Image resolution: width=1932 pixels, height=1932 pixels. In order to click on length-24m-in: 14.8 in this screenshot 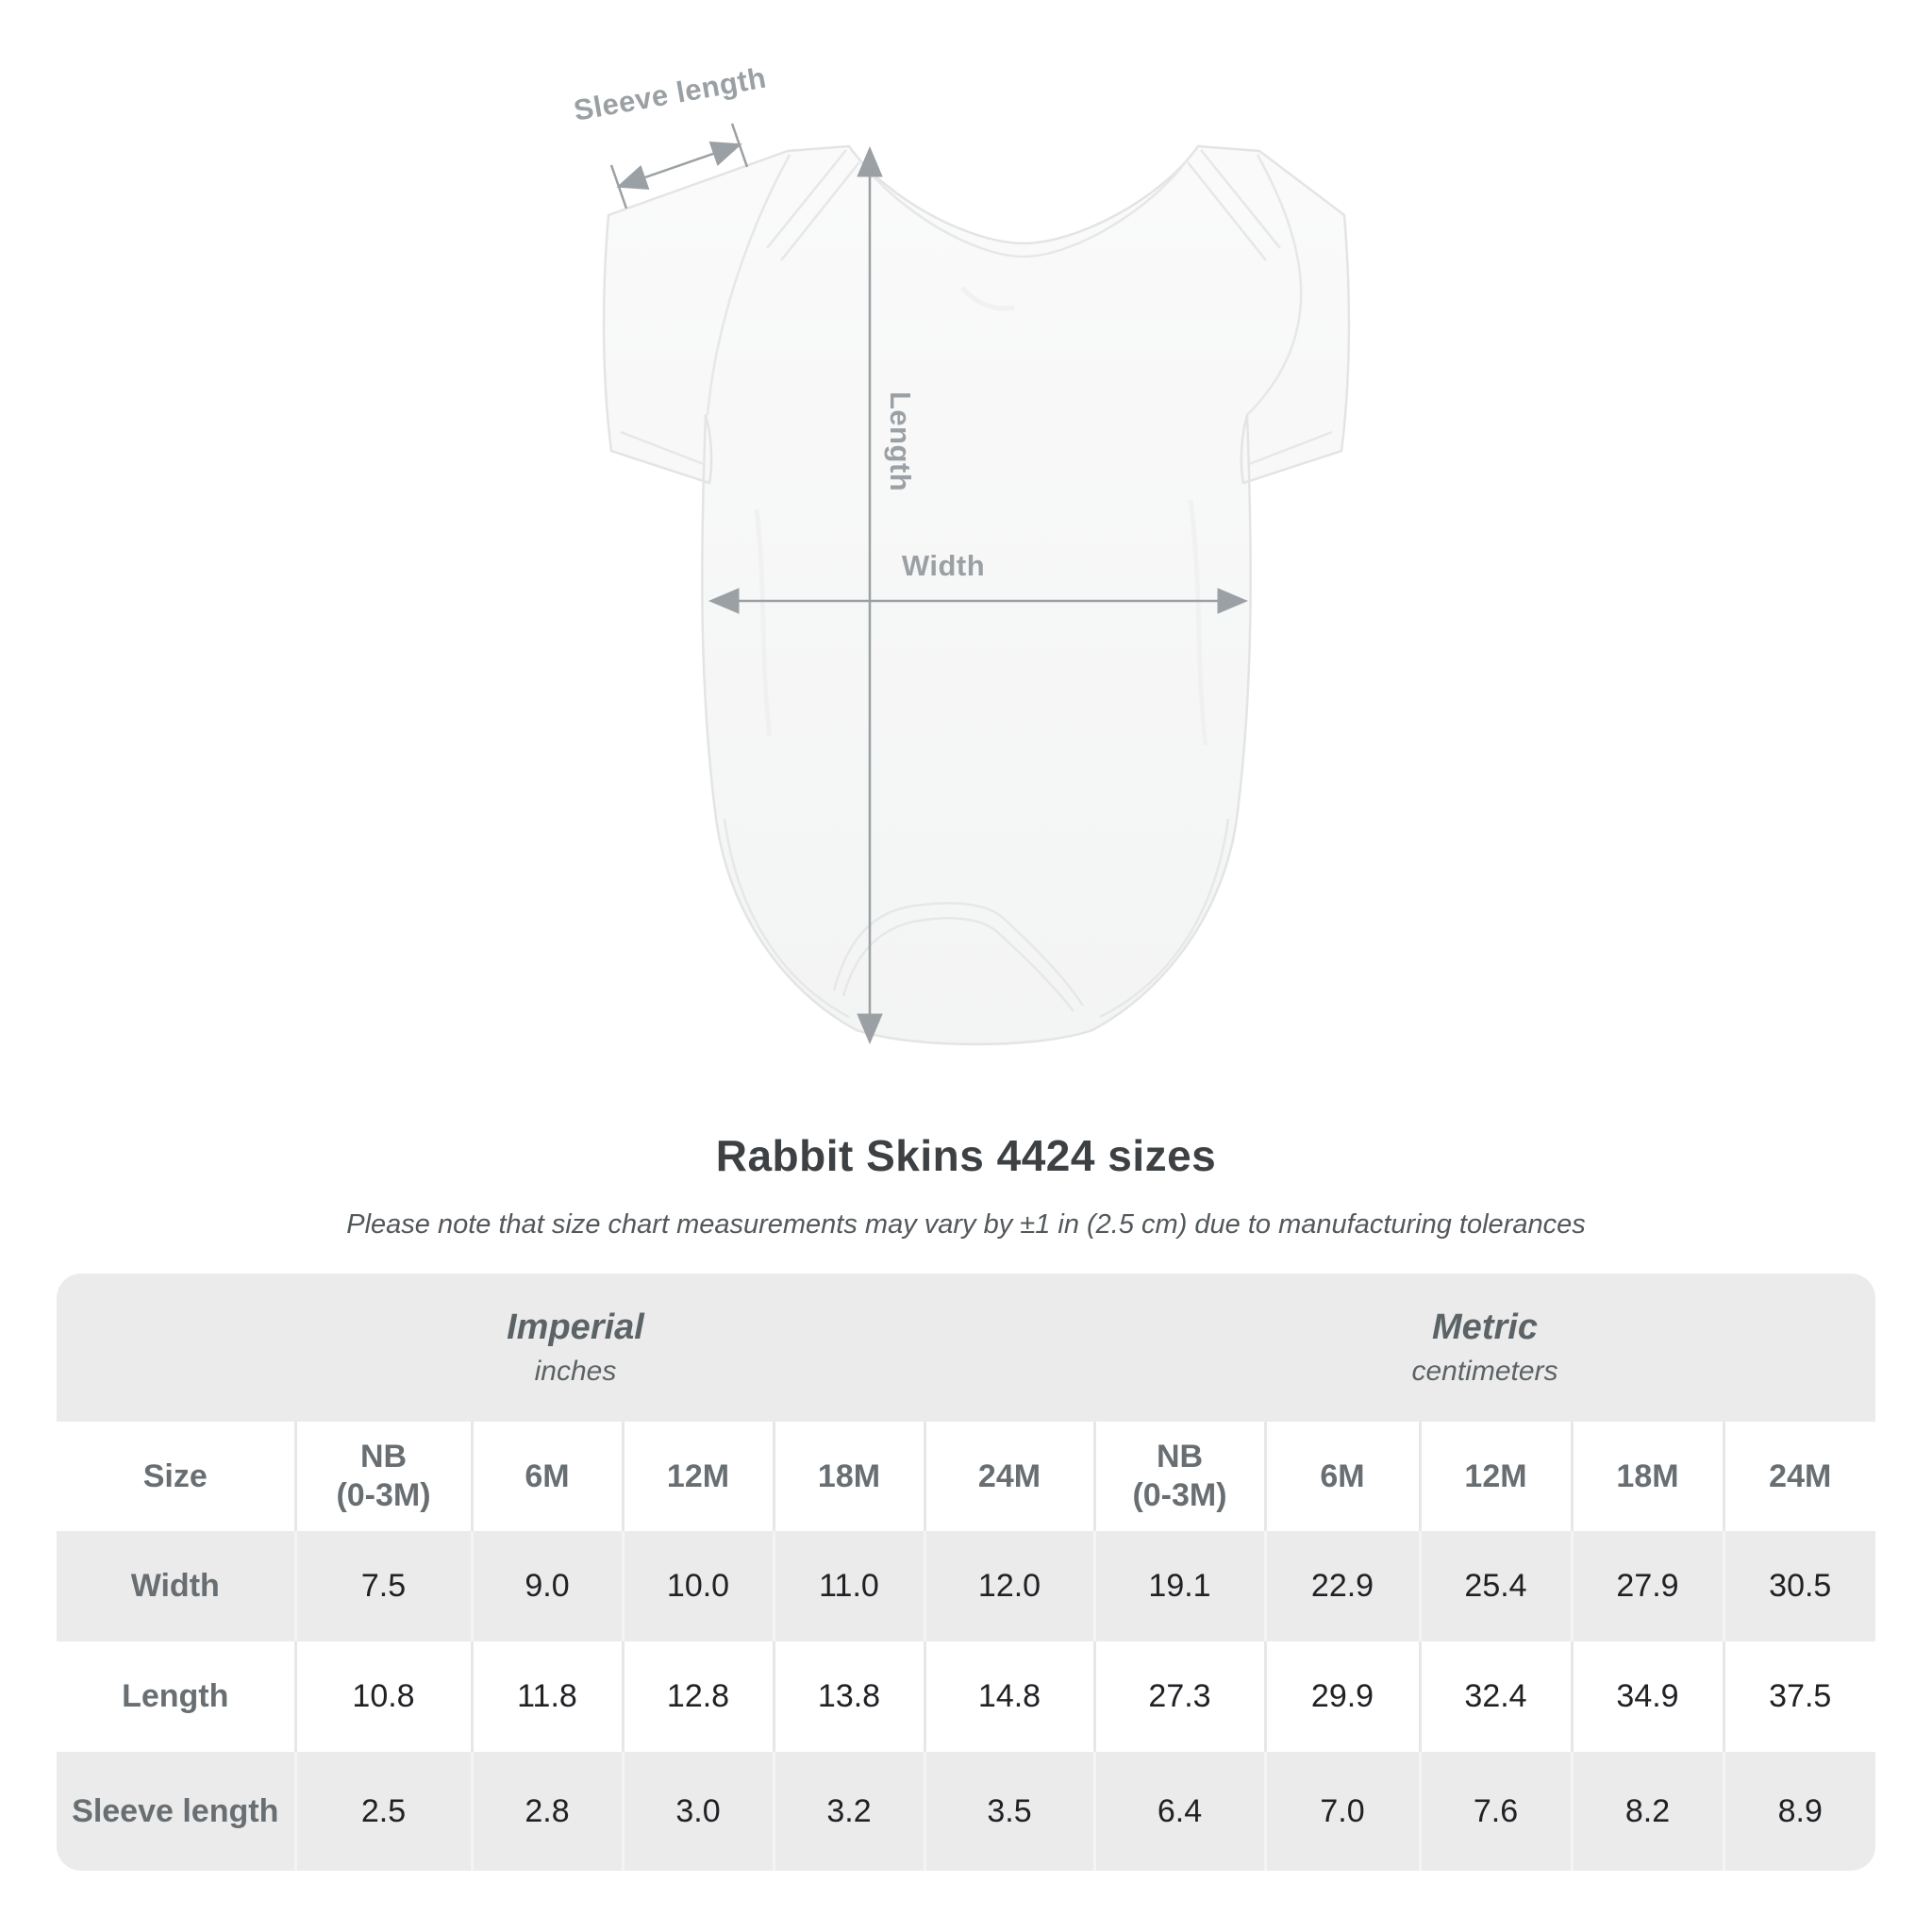, I will do `click(1008, 1697)`.